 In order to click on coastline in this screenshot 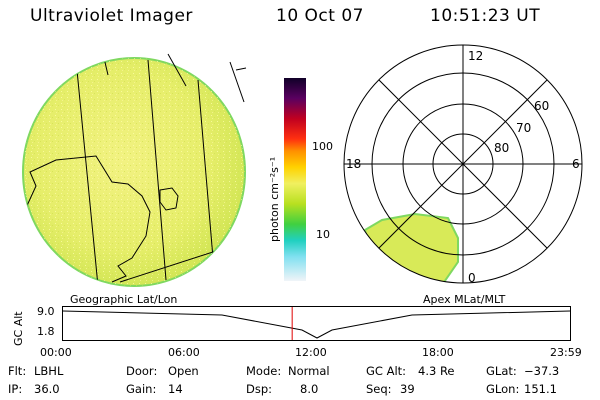, I will do `click(87, 219)`.